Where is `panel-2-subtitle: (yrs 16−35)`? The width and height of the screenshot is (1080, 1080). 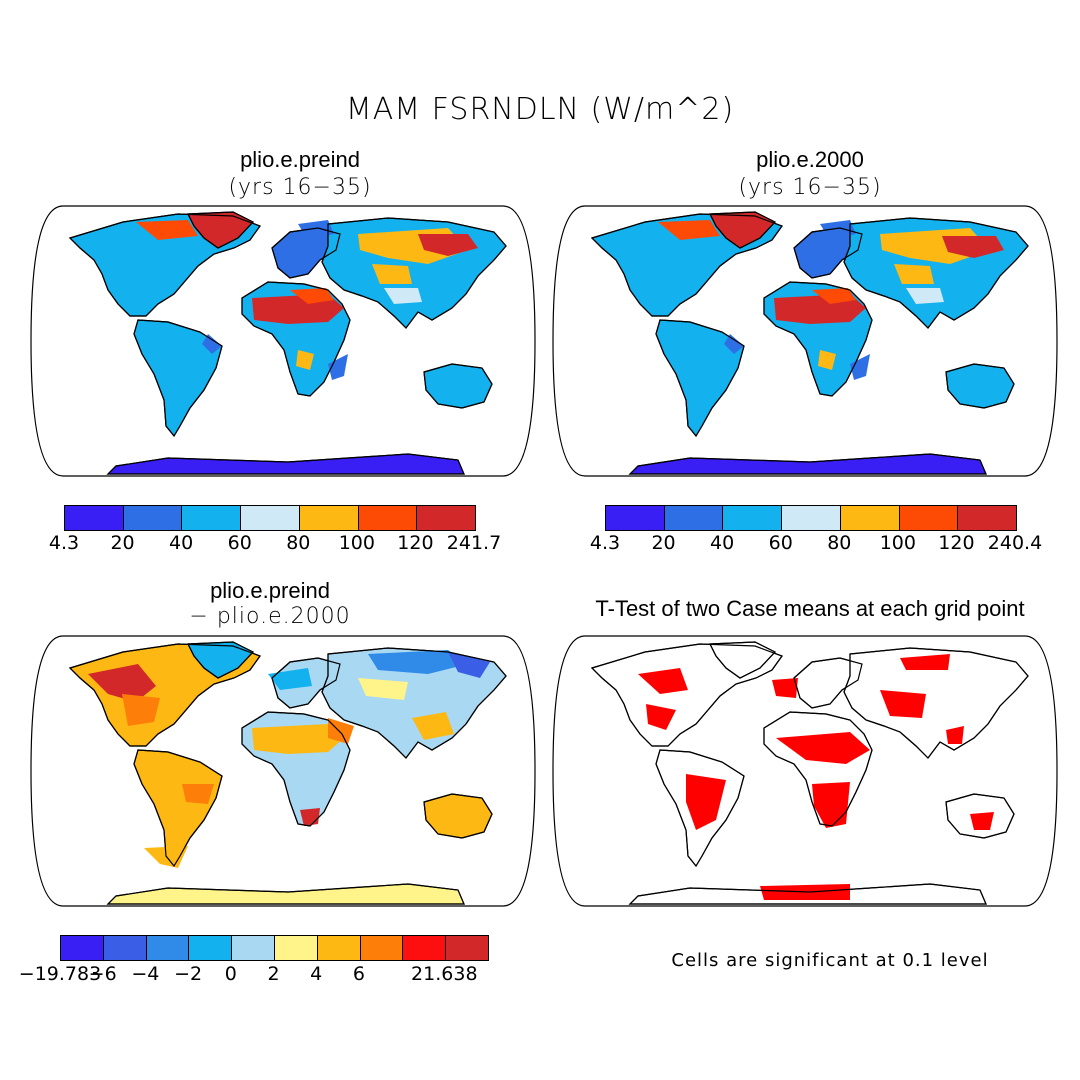 panel-2-subtitle: (yrs 16−35) is located at coordinates (810, 187).